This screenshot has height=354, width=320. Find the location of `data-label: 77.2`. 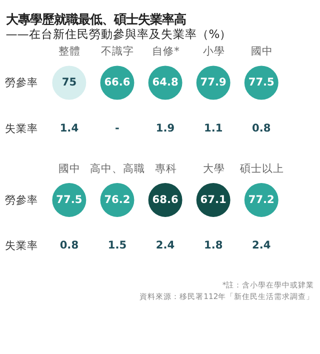

data-label: 77.2 is located at coordinates (261, 200).